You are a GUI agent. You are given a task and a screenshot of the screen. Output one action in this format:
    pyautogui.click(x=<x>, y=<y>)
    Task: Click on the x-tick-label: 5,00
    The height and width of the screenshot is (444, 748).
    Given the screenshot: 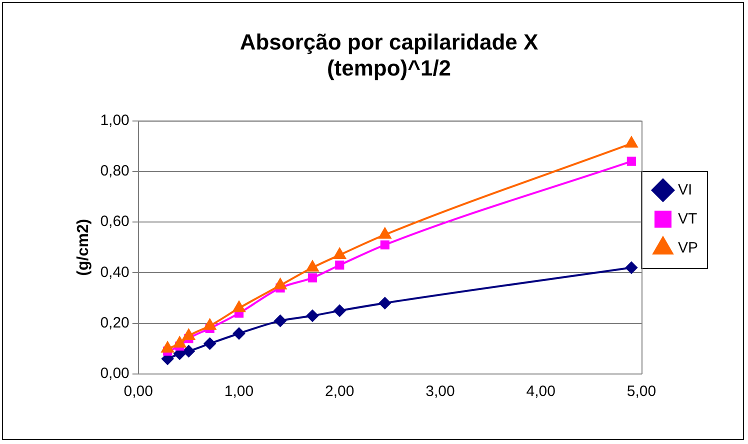 What is the action you would take?
    pyautogui.click(x=641, y=391)
    